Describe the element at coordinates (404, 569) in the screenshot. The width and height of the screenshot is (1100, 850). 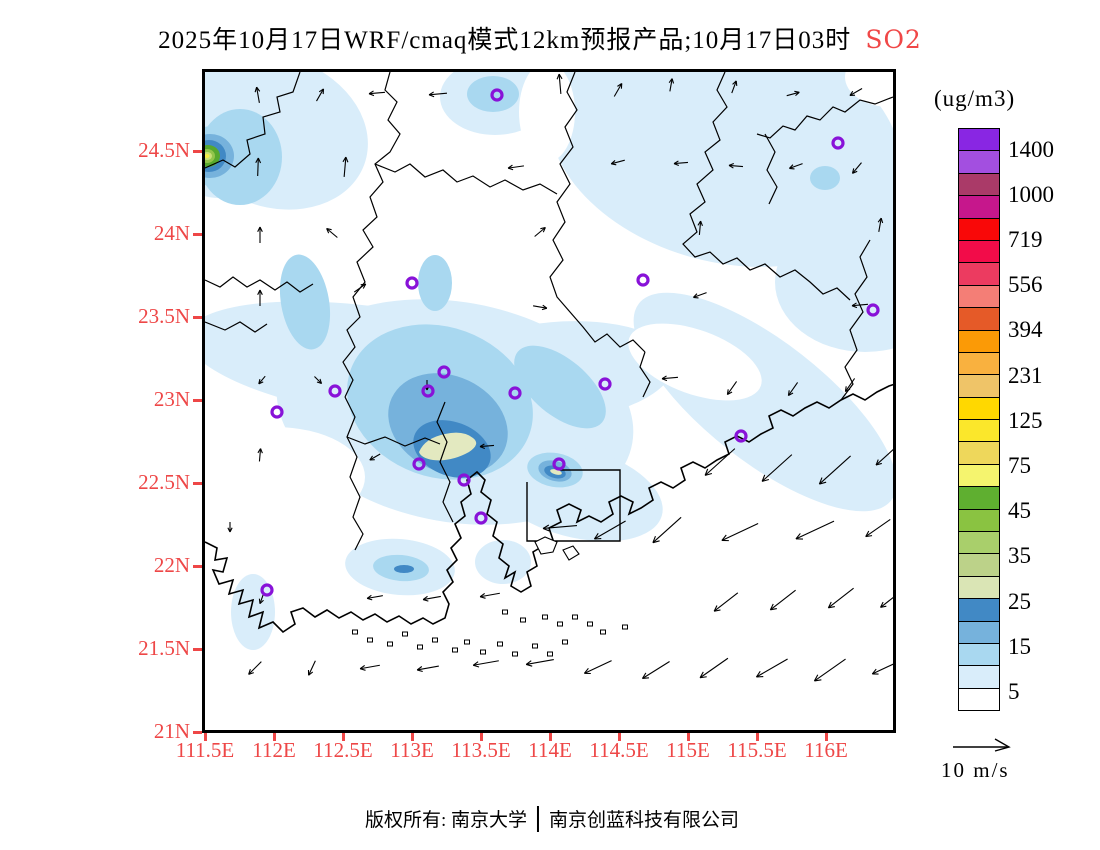
I see `so2-contour-dark` at that location.